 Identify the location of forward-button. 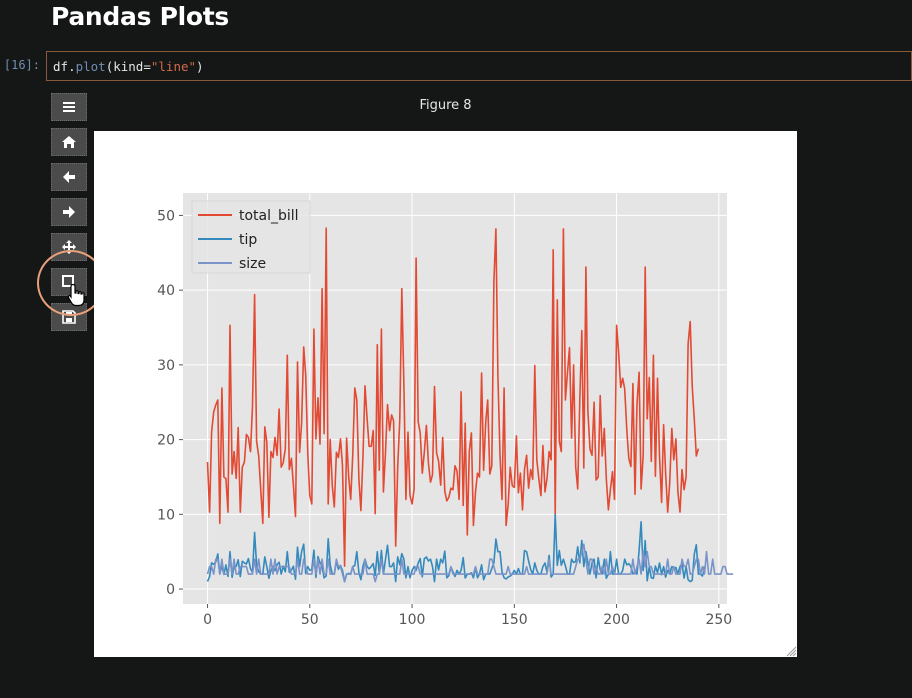
(69, 212).